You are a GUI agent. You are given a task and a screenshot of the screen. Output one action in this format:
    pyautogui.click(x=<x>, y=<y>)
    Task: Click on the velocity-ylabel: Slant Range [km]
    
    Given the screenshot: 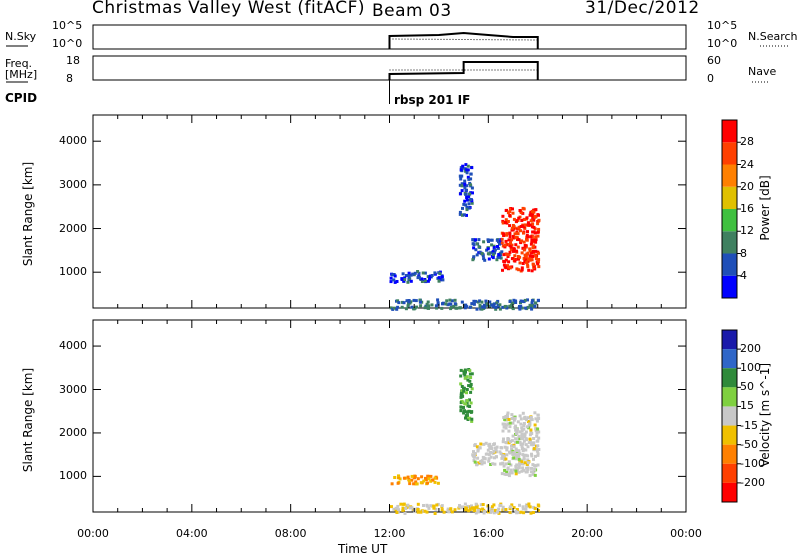 What is the action you would take?
    pyautogui.click(x=28, y=420)
    